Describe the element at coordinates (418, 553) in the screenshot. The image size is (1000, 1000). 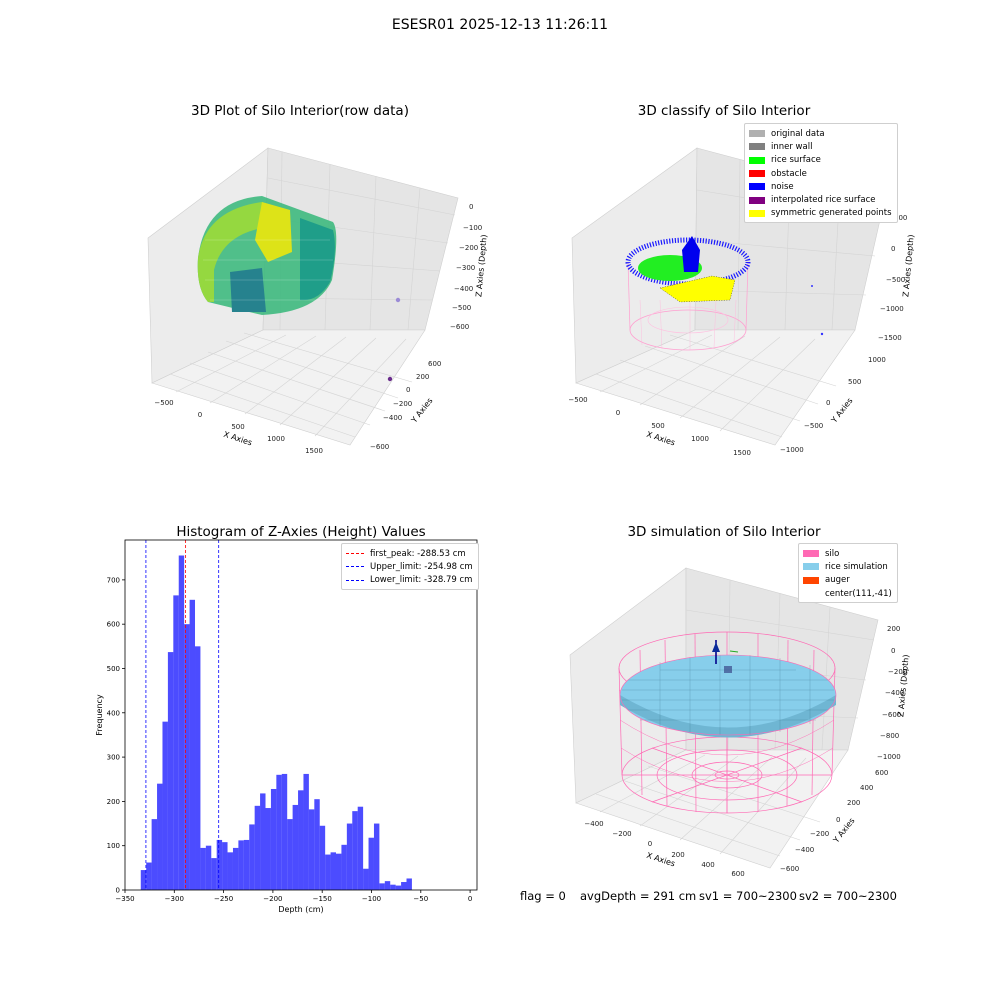
I see `legend-label: first_peak: -288.53 cm` at that location.